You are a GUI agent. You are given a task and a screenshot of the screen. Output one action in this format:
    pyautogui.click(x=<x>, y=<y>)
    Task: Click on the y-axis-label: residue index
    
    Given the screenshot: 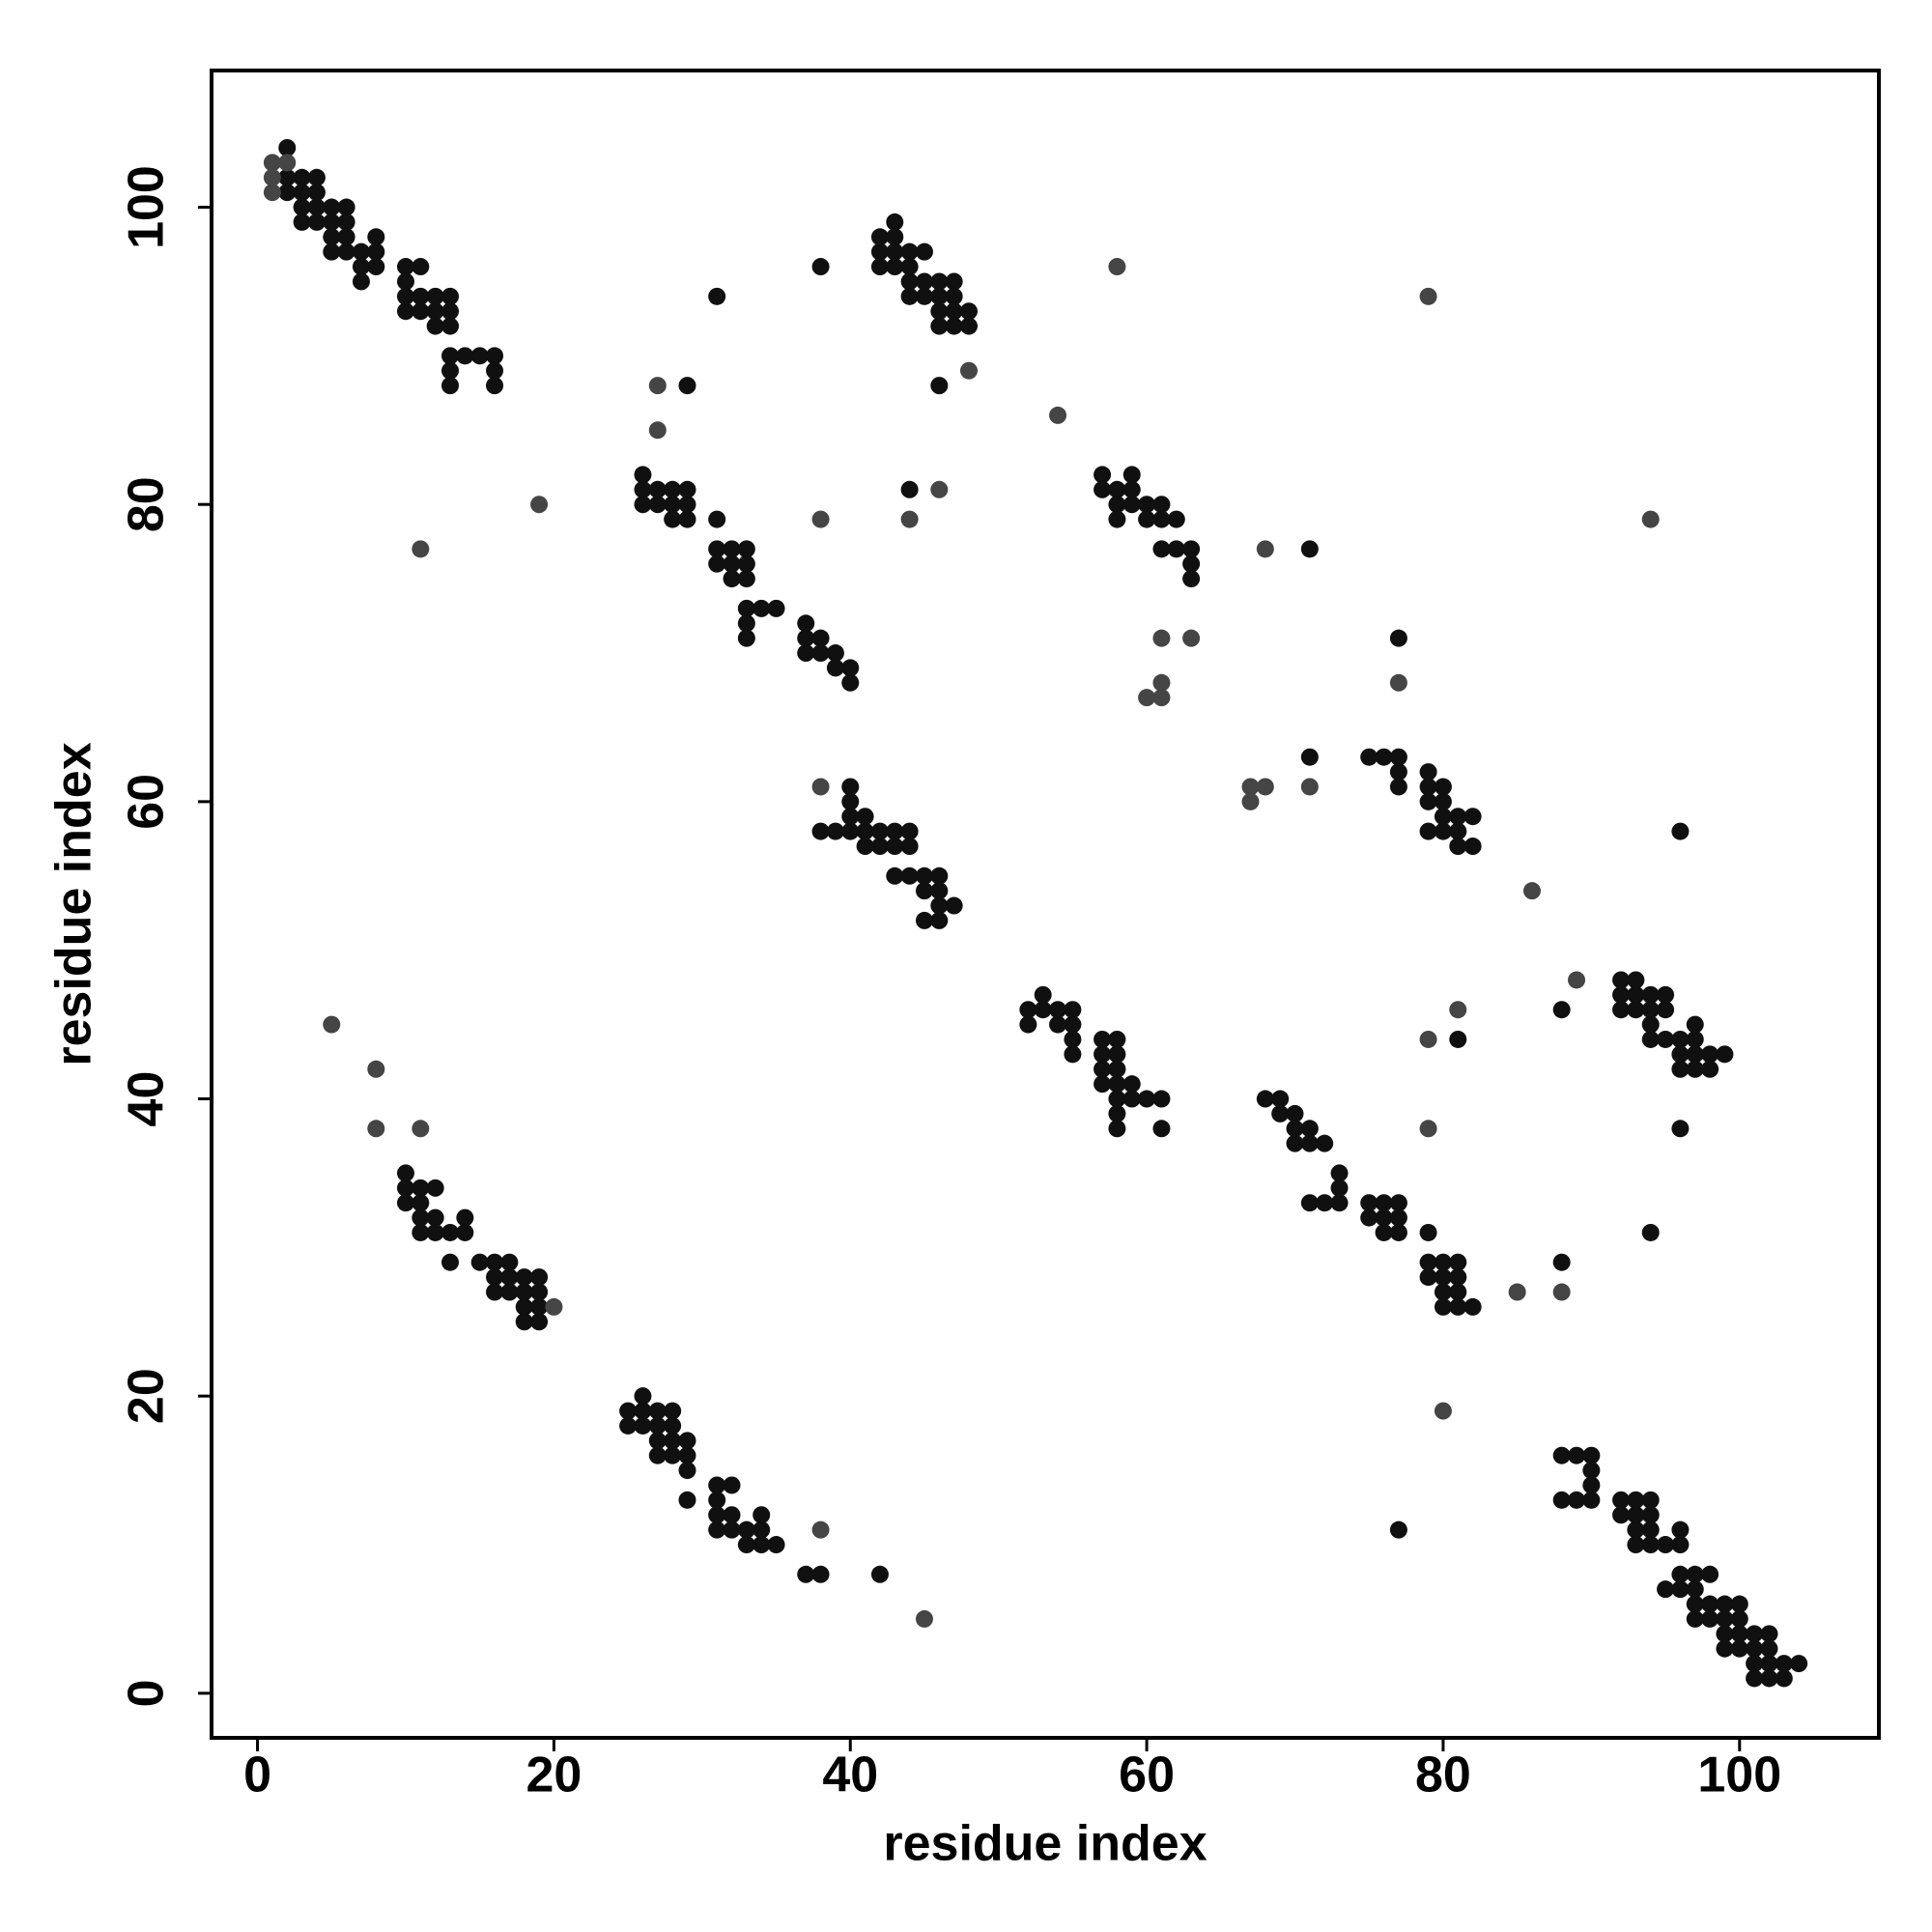 What is the action you would take?
    pyautogui.click(x=74, y=903)
    